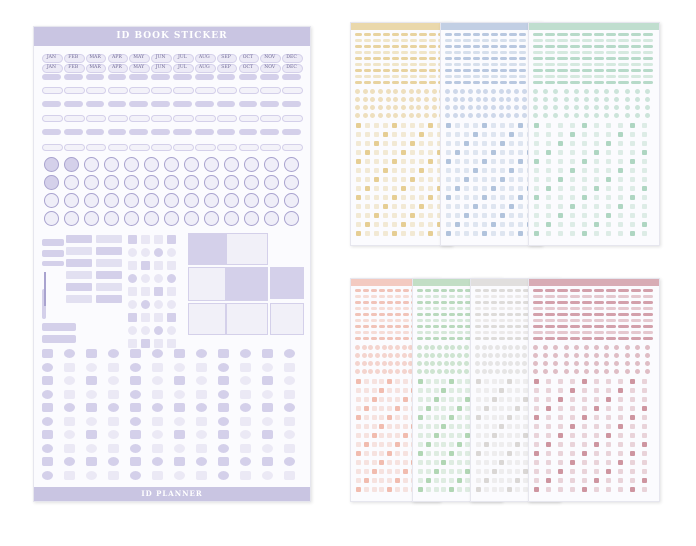 Image resolution: width=696 pixels, height=546 pixels. Describe the element at coordinates (160, 57) in the screenshot. I see `month-label: JUN` at that location.